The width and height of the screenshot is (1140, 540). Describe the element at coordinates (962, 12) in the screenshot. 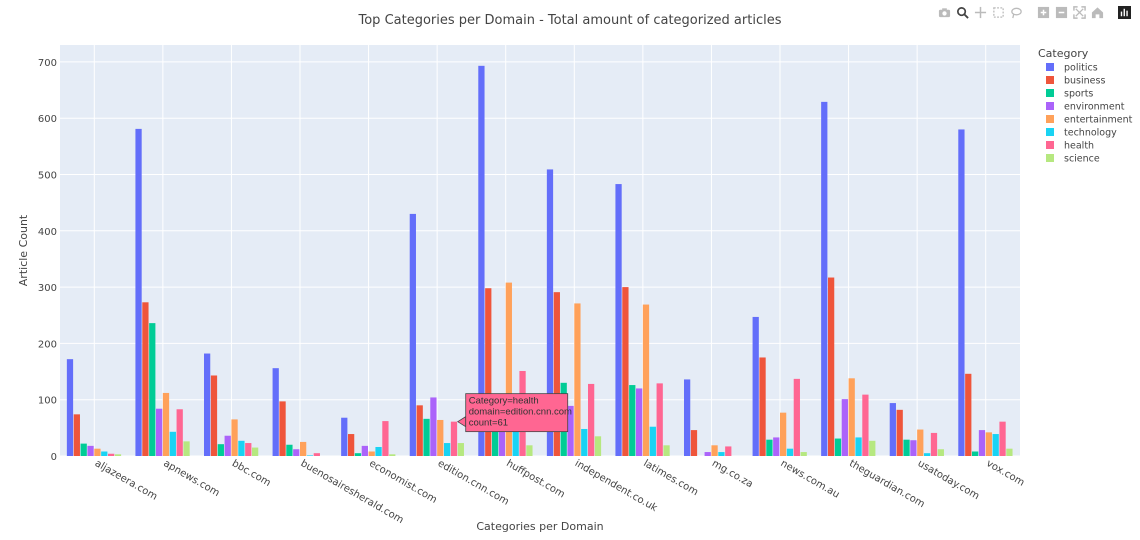

I see `zoom-icon` at that location.